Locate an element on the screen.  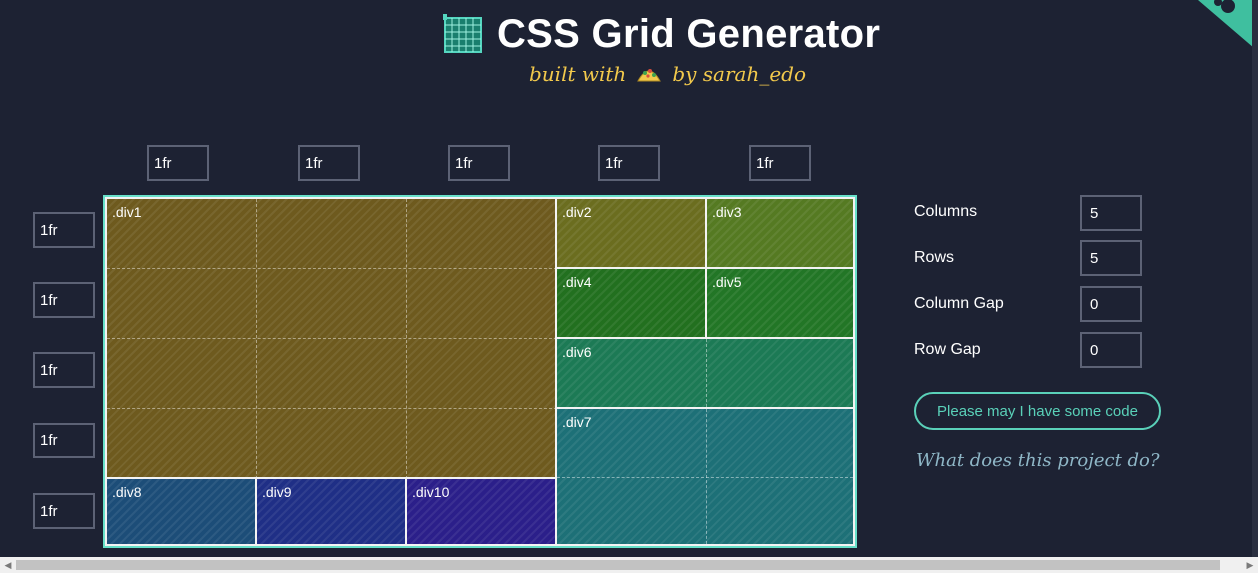
area-label: .div10 is located at coordinates (431, 492).